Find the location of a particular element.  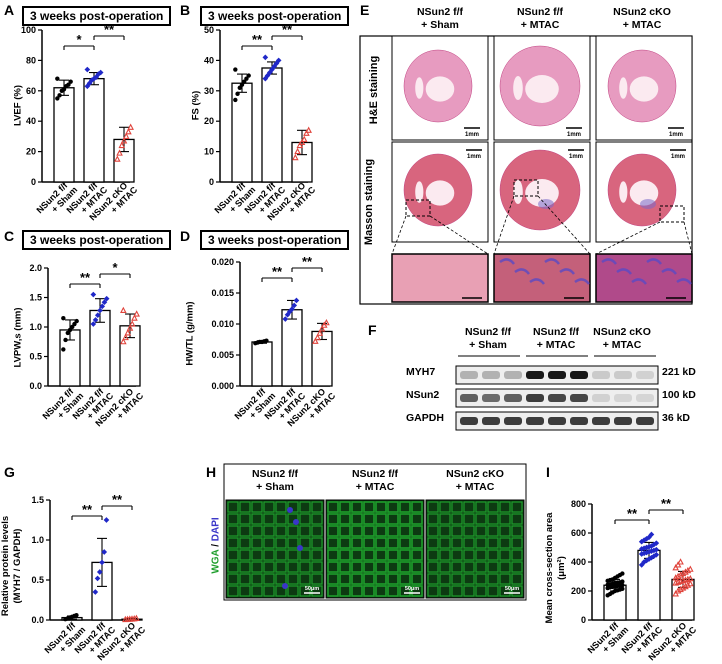

e-row-he: H&E staining is located at coordinates (374, 90).